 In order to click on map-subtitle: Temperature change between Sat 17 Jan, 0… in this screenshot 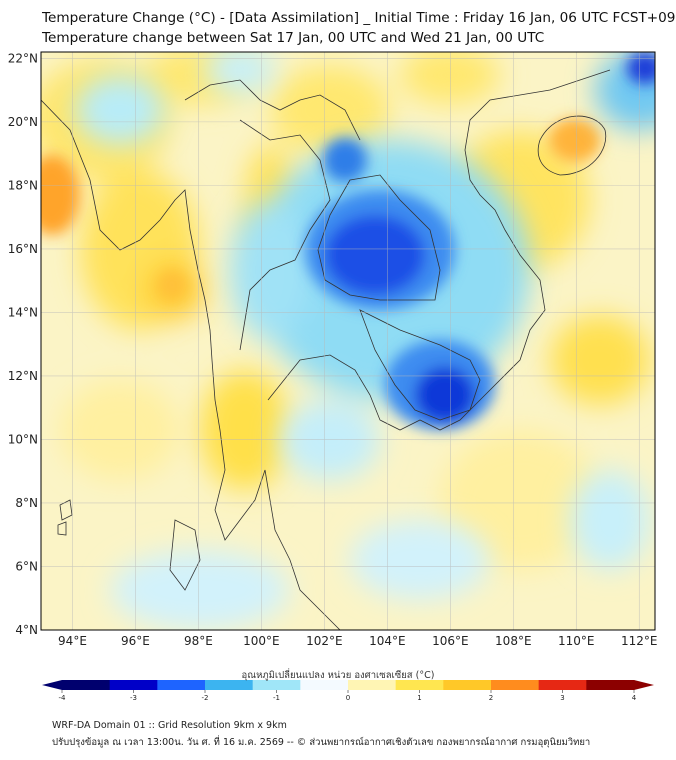, I will do `click(293, 38)`.